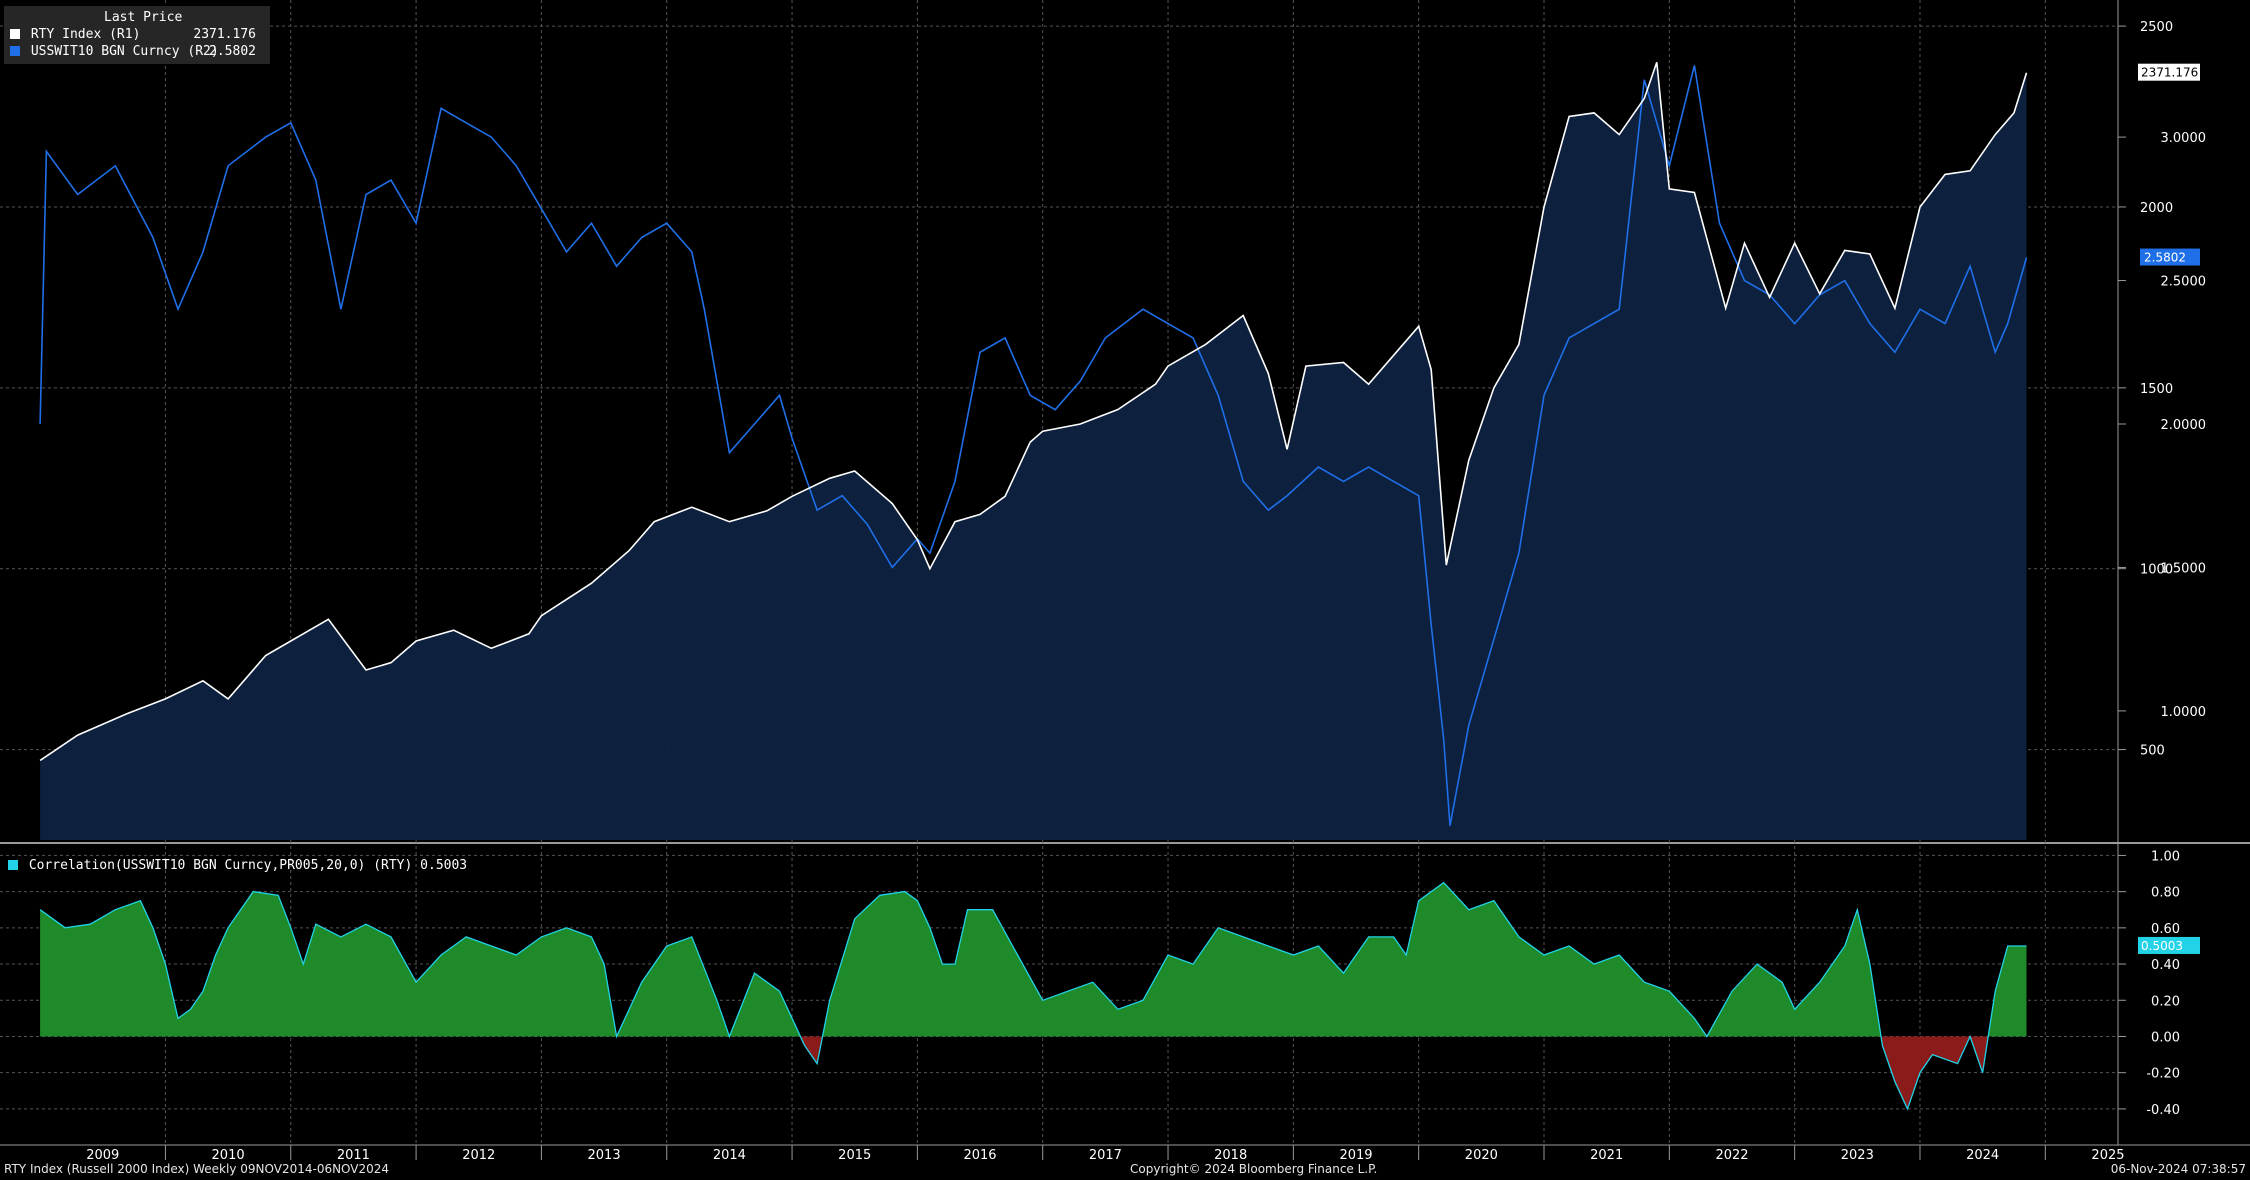 The width and height of the screenshot is (2250, 1180). What do you see at coordinates (15, 34) in the screenshot?
I see `rty-swatch-icon` at bounding box center [15, 34].